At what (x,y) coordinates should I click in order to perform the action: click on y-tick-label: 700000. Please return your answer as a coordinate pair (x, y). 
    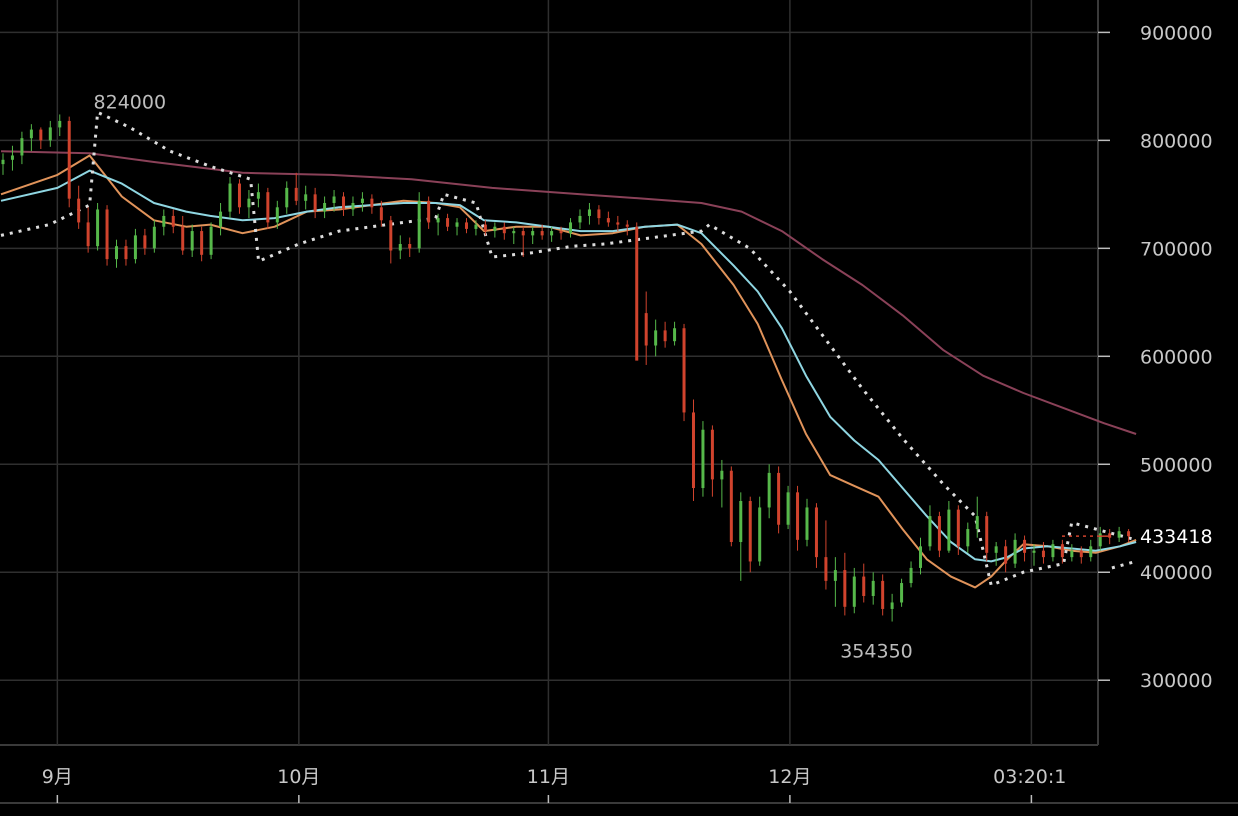
    Looking at the image, I should click on (1176, 249).